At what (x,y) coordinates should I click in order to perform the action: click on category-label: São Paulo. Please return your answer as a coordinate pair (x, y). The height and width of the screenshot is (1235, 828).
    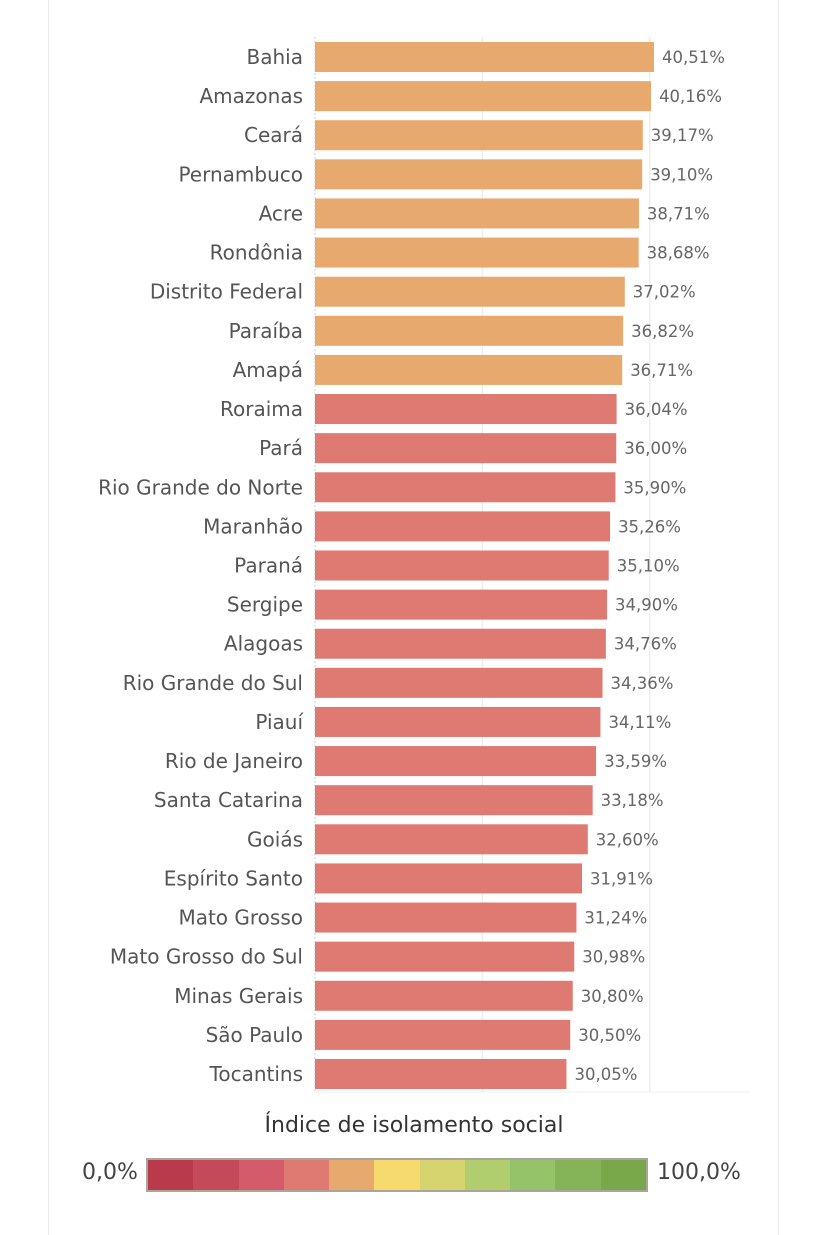
    Looking at the image, I should click on (254, 1035).